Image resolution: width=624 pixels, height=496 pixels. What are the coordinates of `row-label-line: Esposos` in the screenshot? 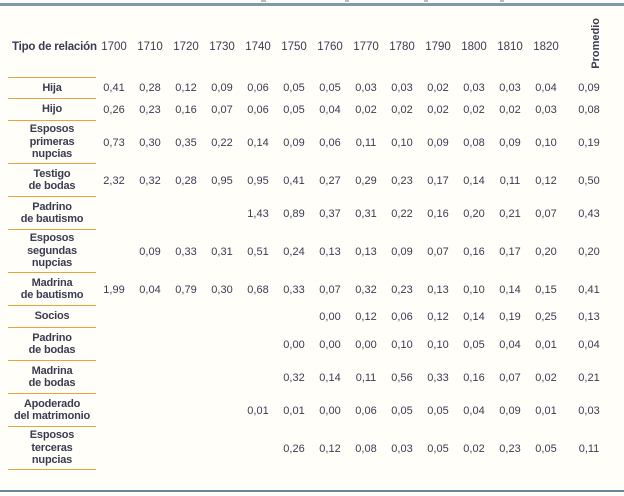 It's located at (52, 238).